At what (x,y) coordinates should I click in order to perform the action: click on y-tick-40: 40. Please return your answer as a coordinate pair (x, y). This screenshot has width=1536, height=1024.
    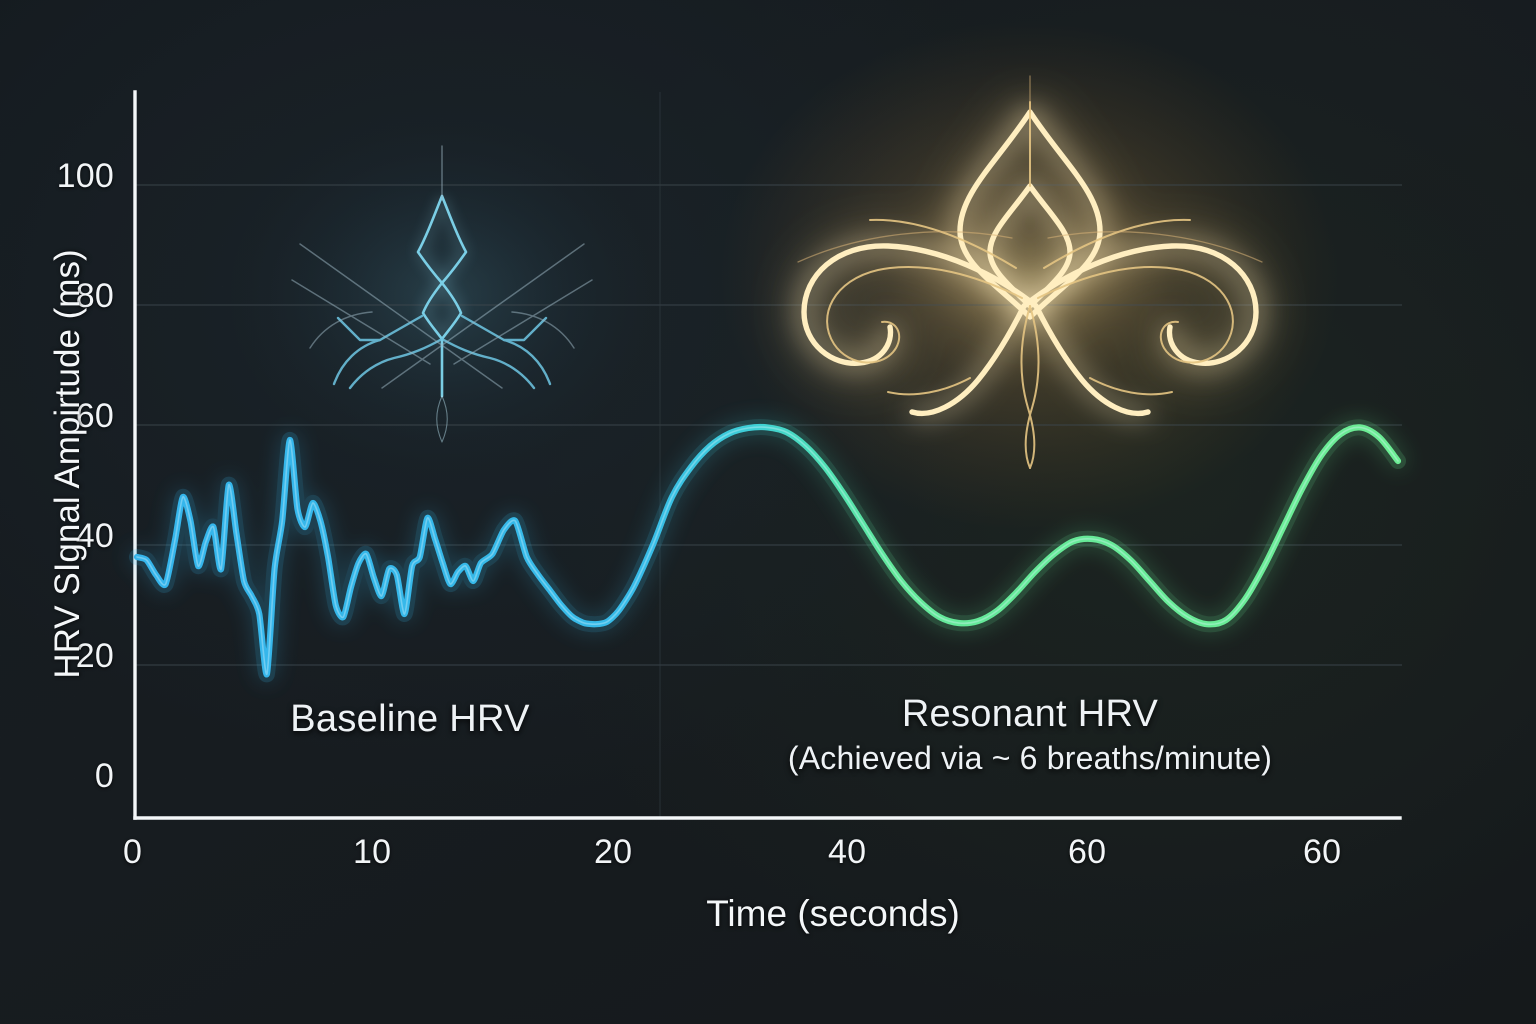
    Looking at the image, I should click on (94, 536).